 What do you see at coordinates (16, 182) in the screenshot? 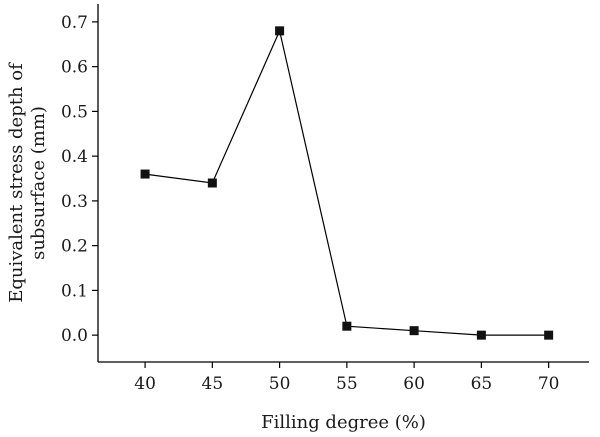
I see `y-axis-title-line-1: Equivalent stress depth of` at bounding box center [16, 182].